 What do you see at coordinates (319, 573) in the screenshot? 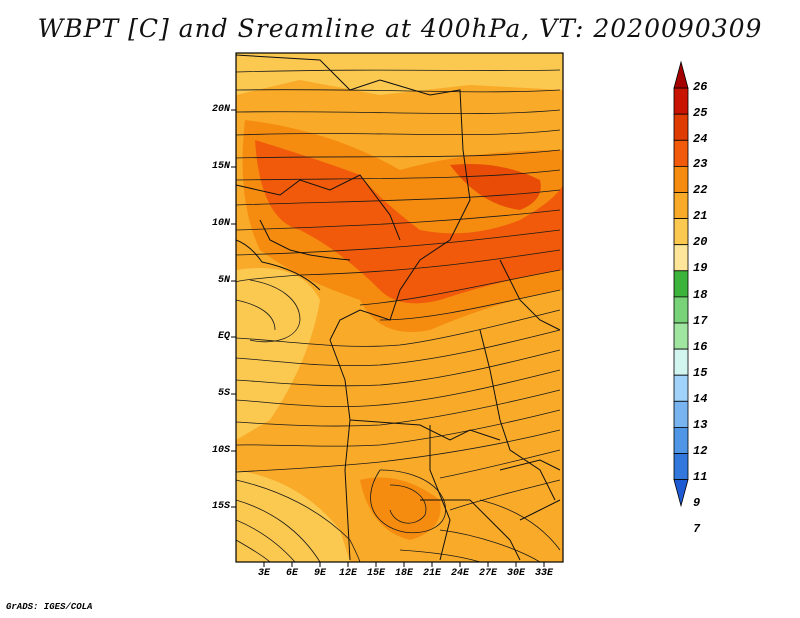
I see `lon-label-9e: 9E` at bounding box center [319, 573].